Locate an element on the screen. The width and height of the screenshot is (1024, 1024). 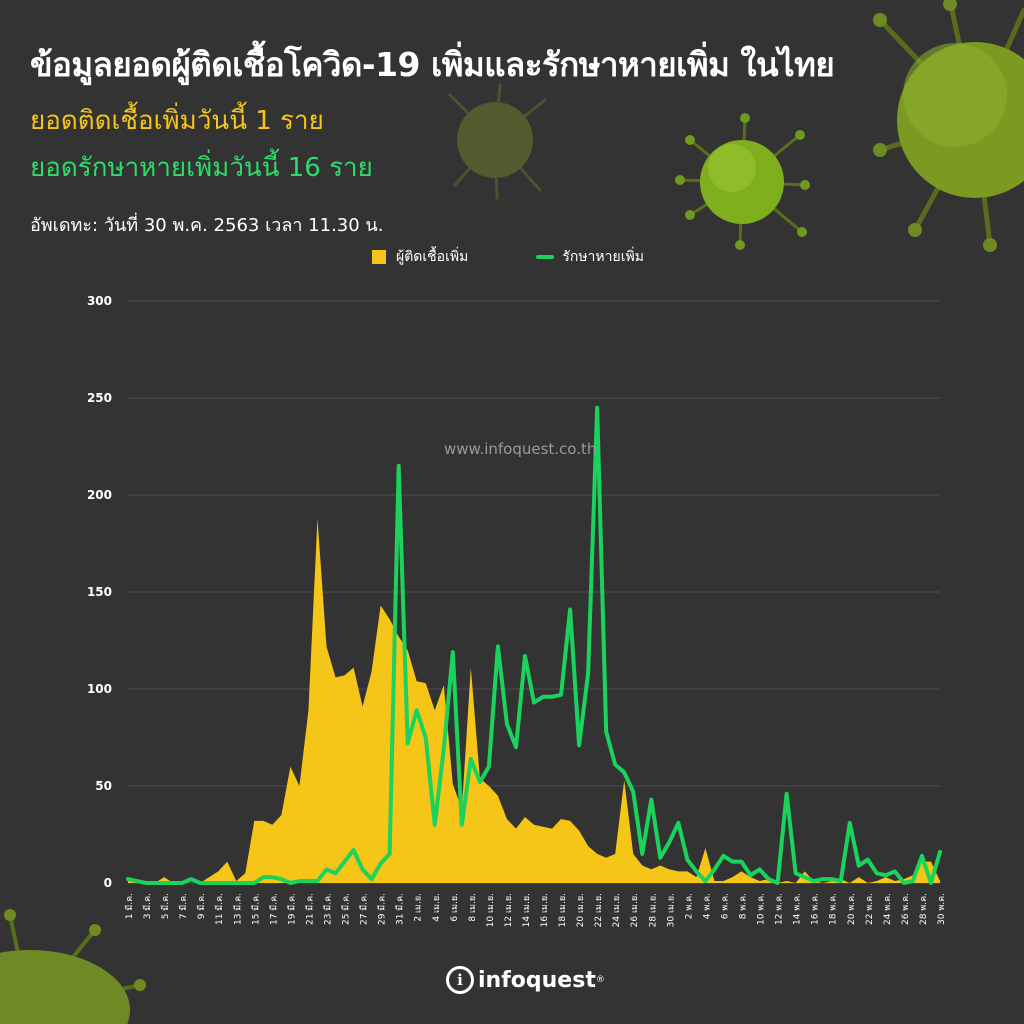
x-tick-label: 20 พ.ค. is located at coordinates (852, 909).